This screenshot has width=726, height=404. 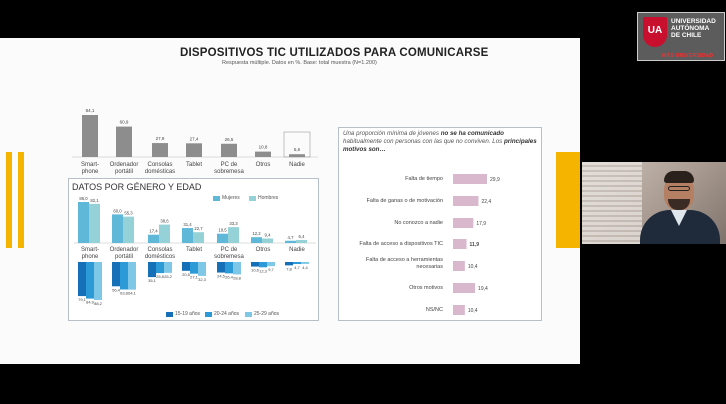 I want to click on legend-age-20-24: 20-24 años, so click(x=222, y=314).